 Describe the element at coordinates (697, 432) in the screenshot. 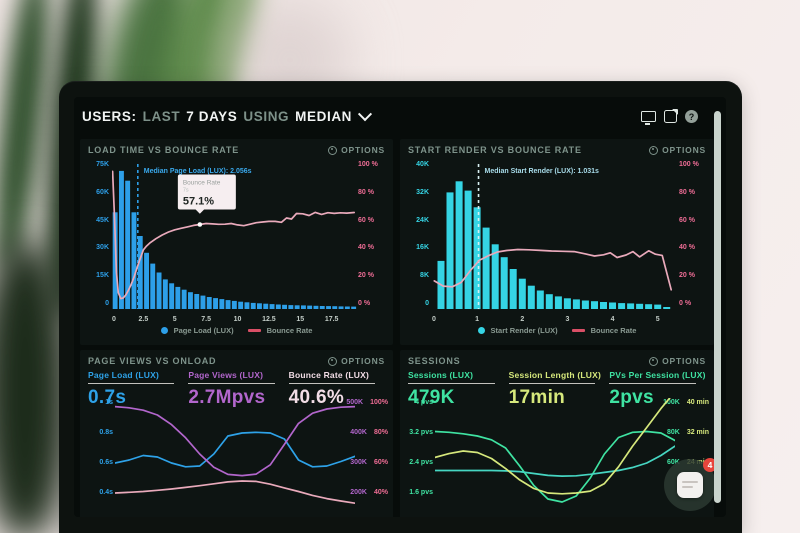

I see `axis-tick-label: 32 min` at that location.